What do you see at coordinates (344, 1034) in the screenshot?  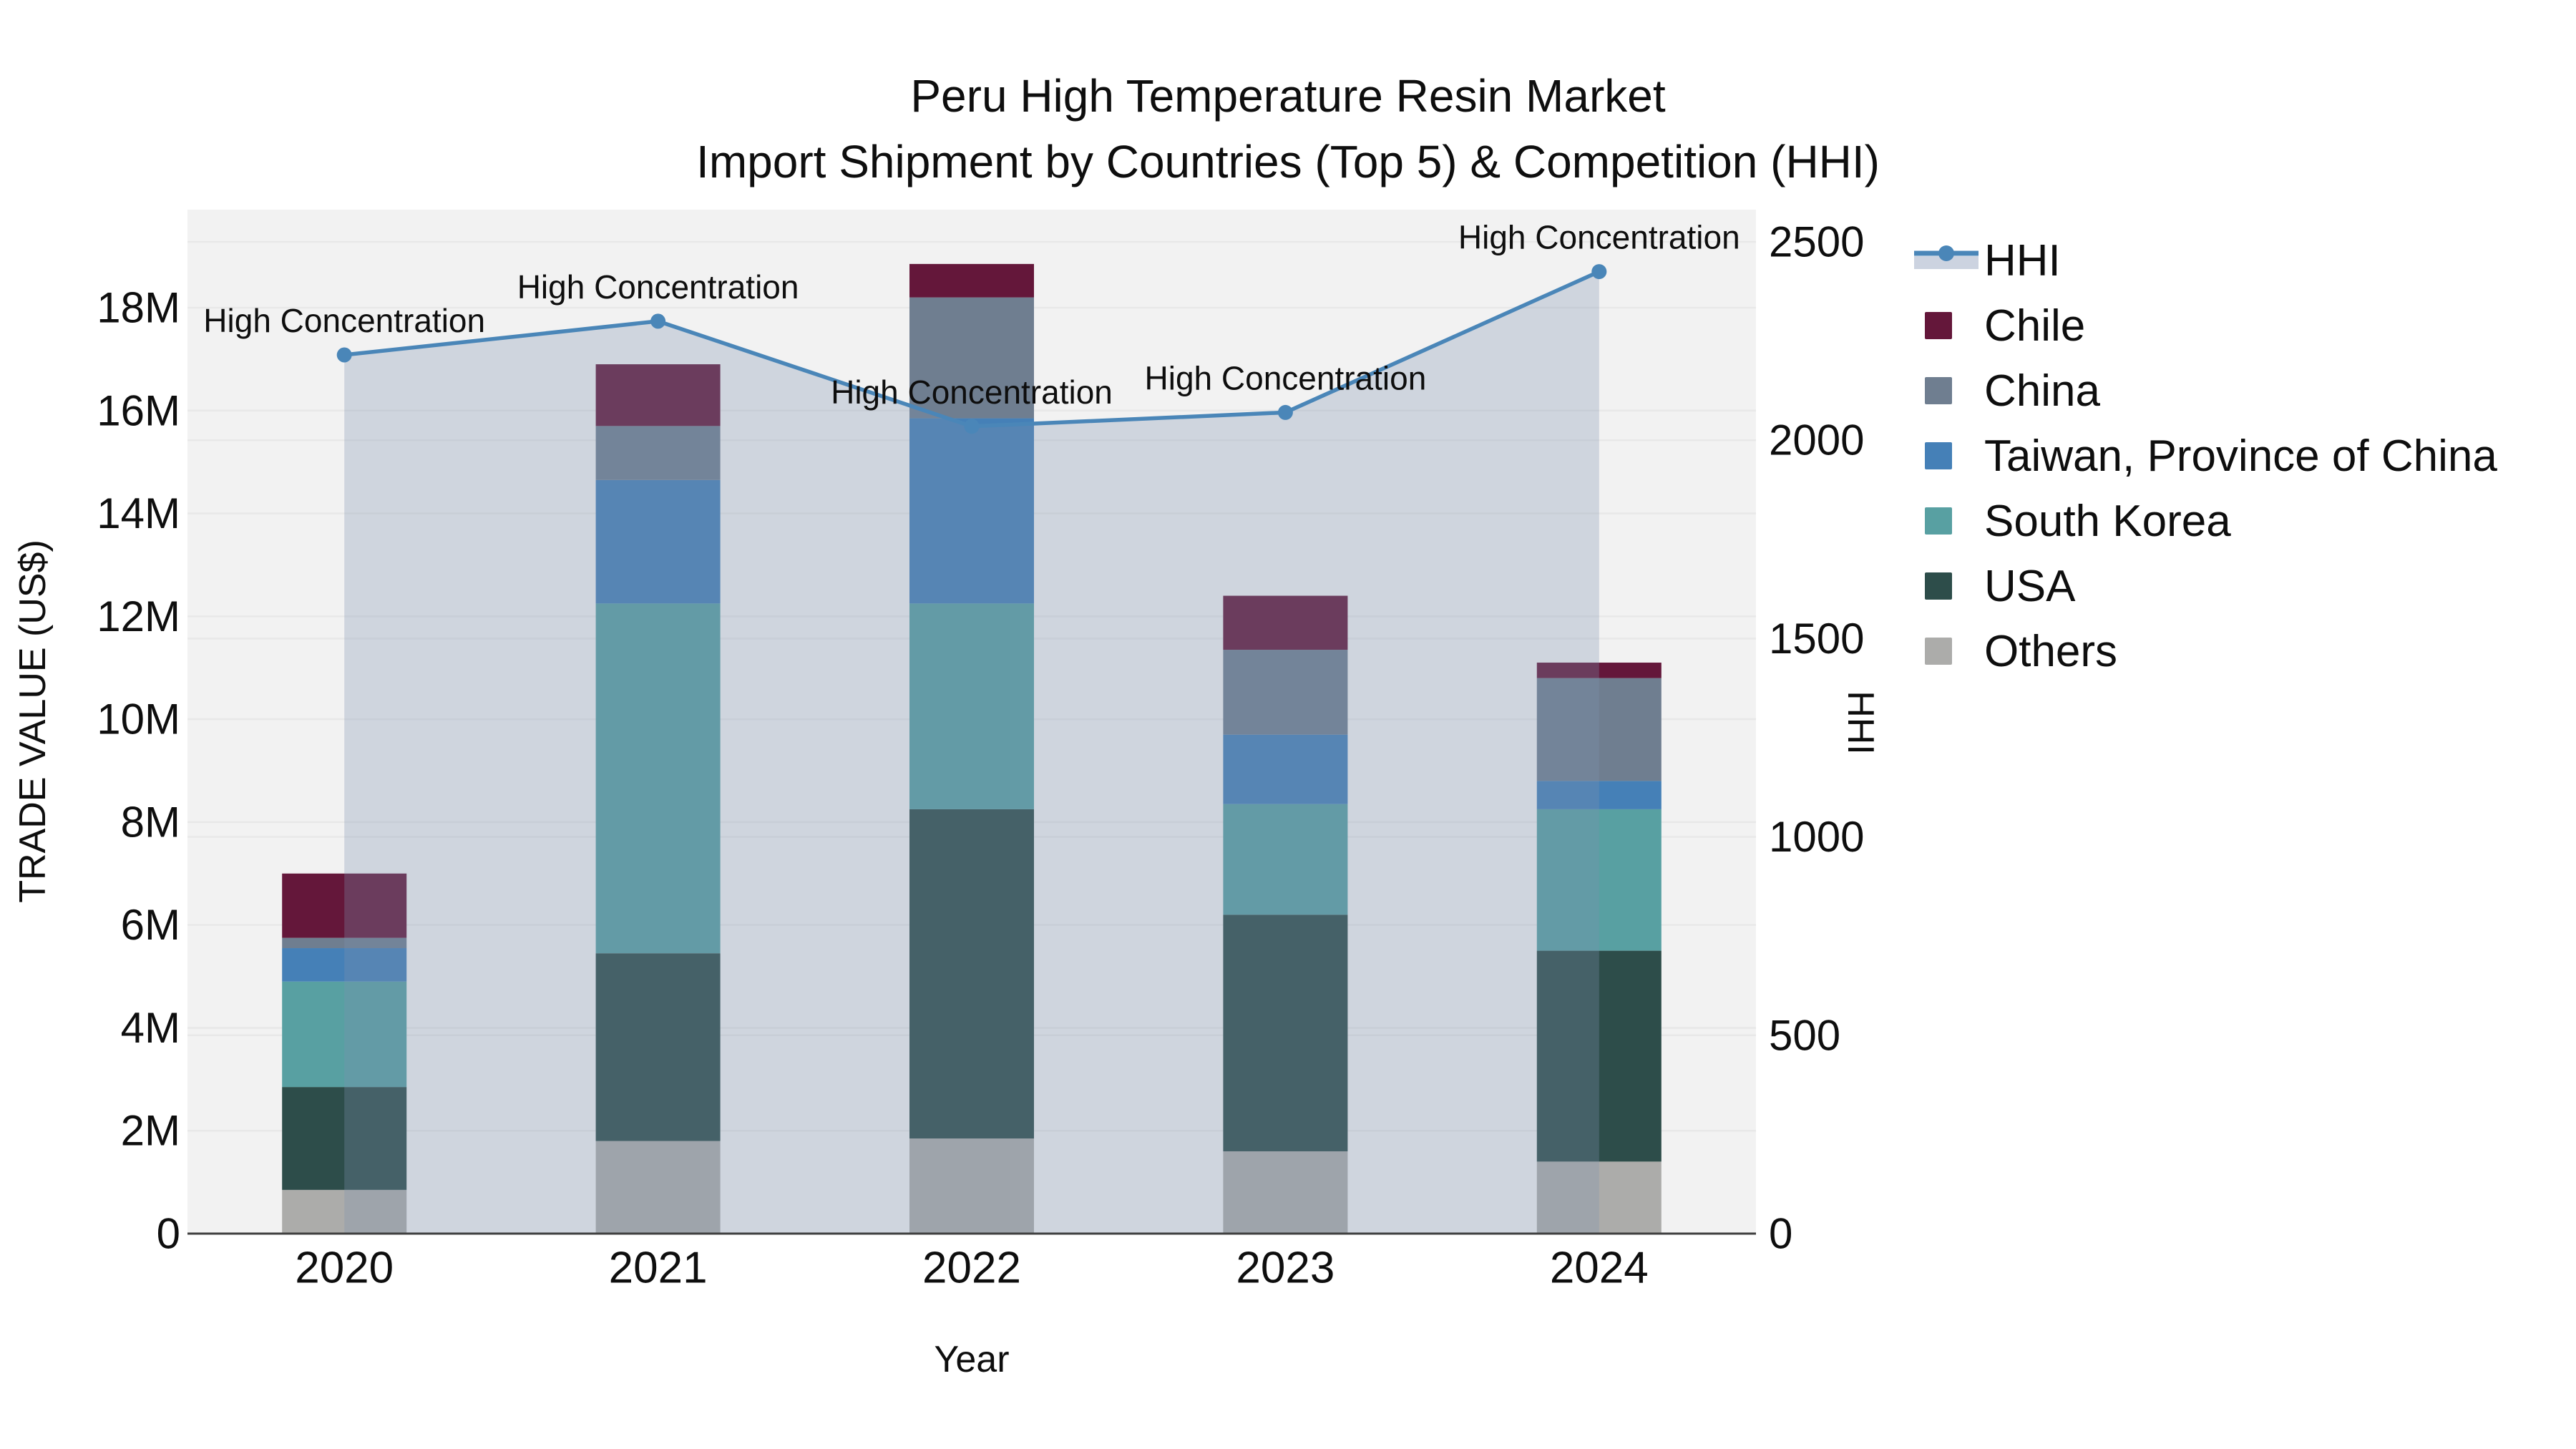 I see `bar-segment-south-korea-2020` at bounding box center [344, 1034].